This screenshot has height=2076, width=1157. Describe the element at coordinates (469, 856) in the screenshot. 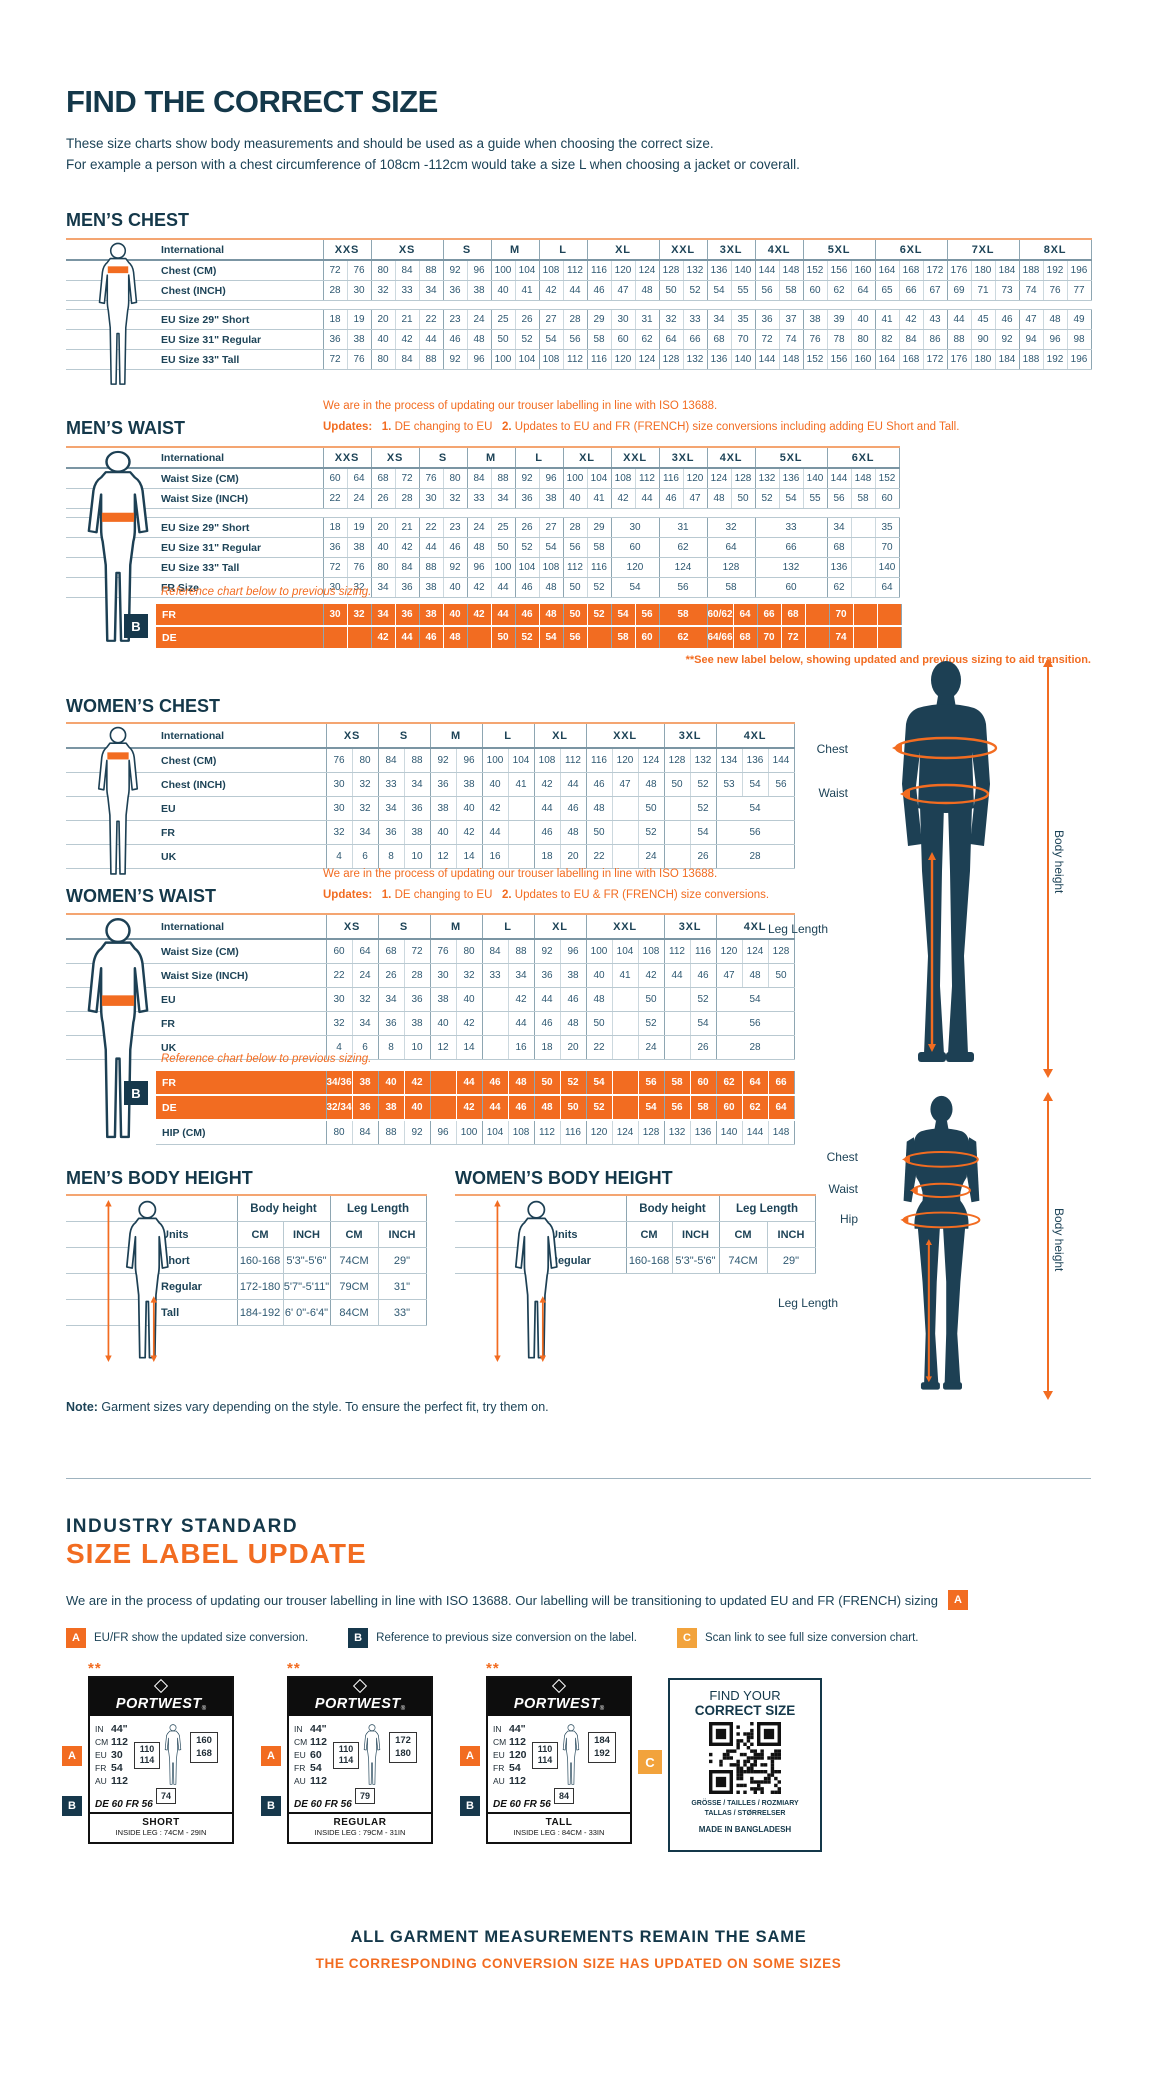

I see `table-cell: 14` at that location.